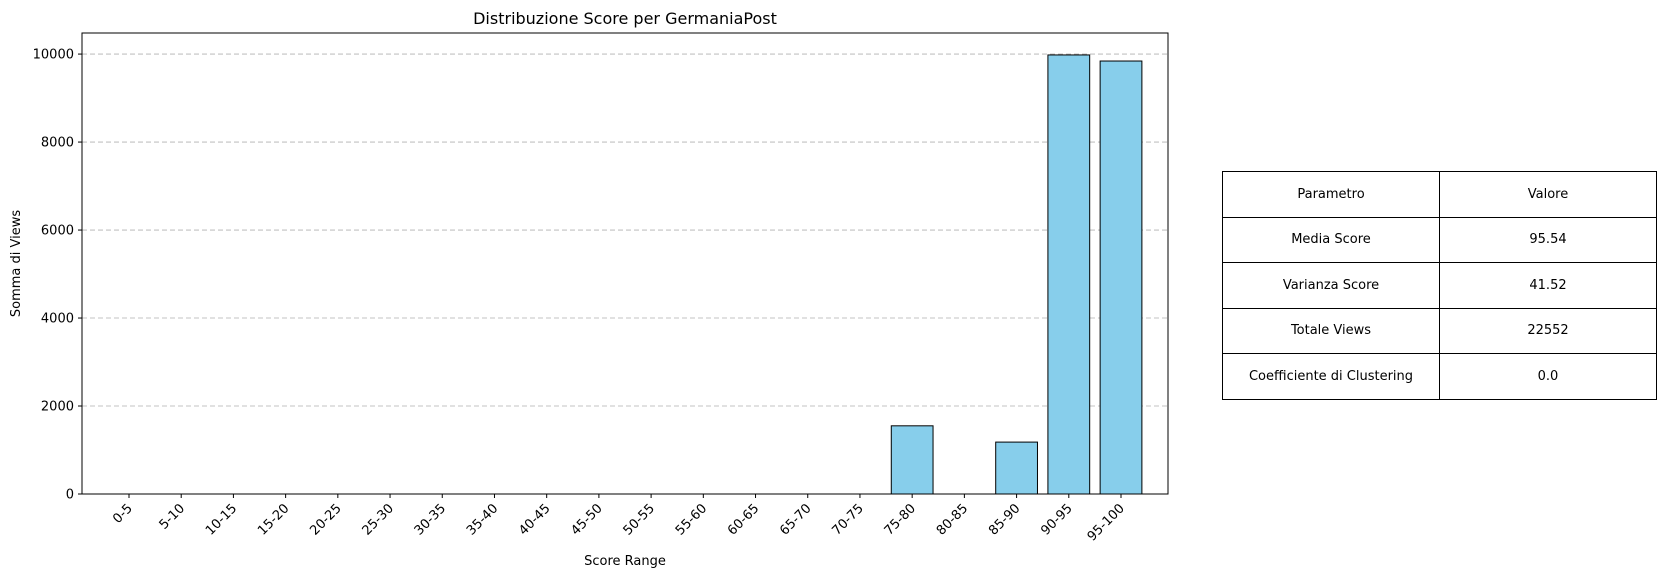 This screenshot has height=578, width=1666. I want to click on x-tick-label: 85-90, so click(1004, 519).